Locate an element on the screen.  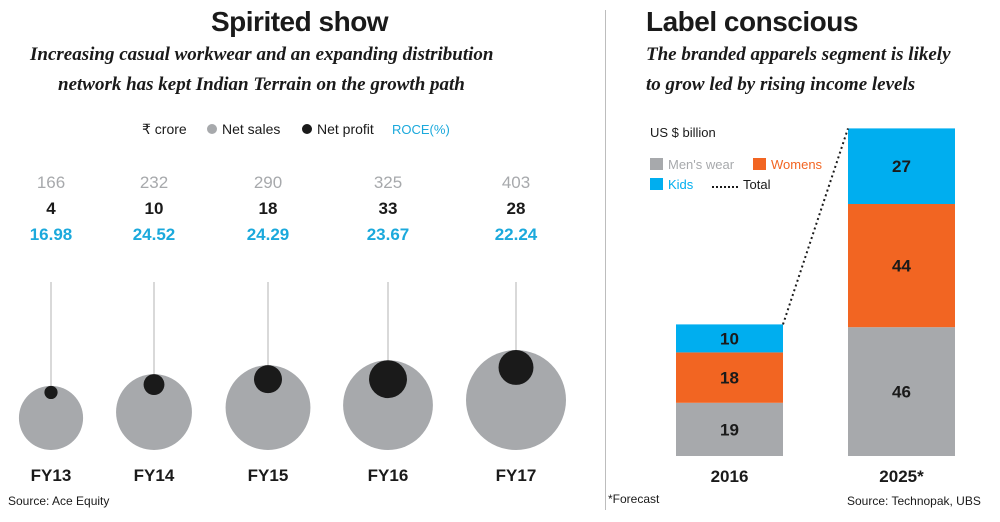
bar-label-womens: 18 is located at coordinates (729, 378).